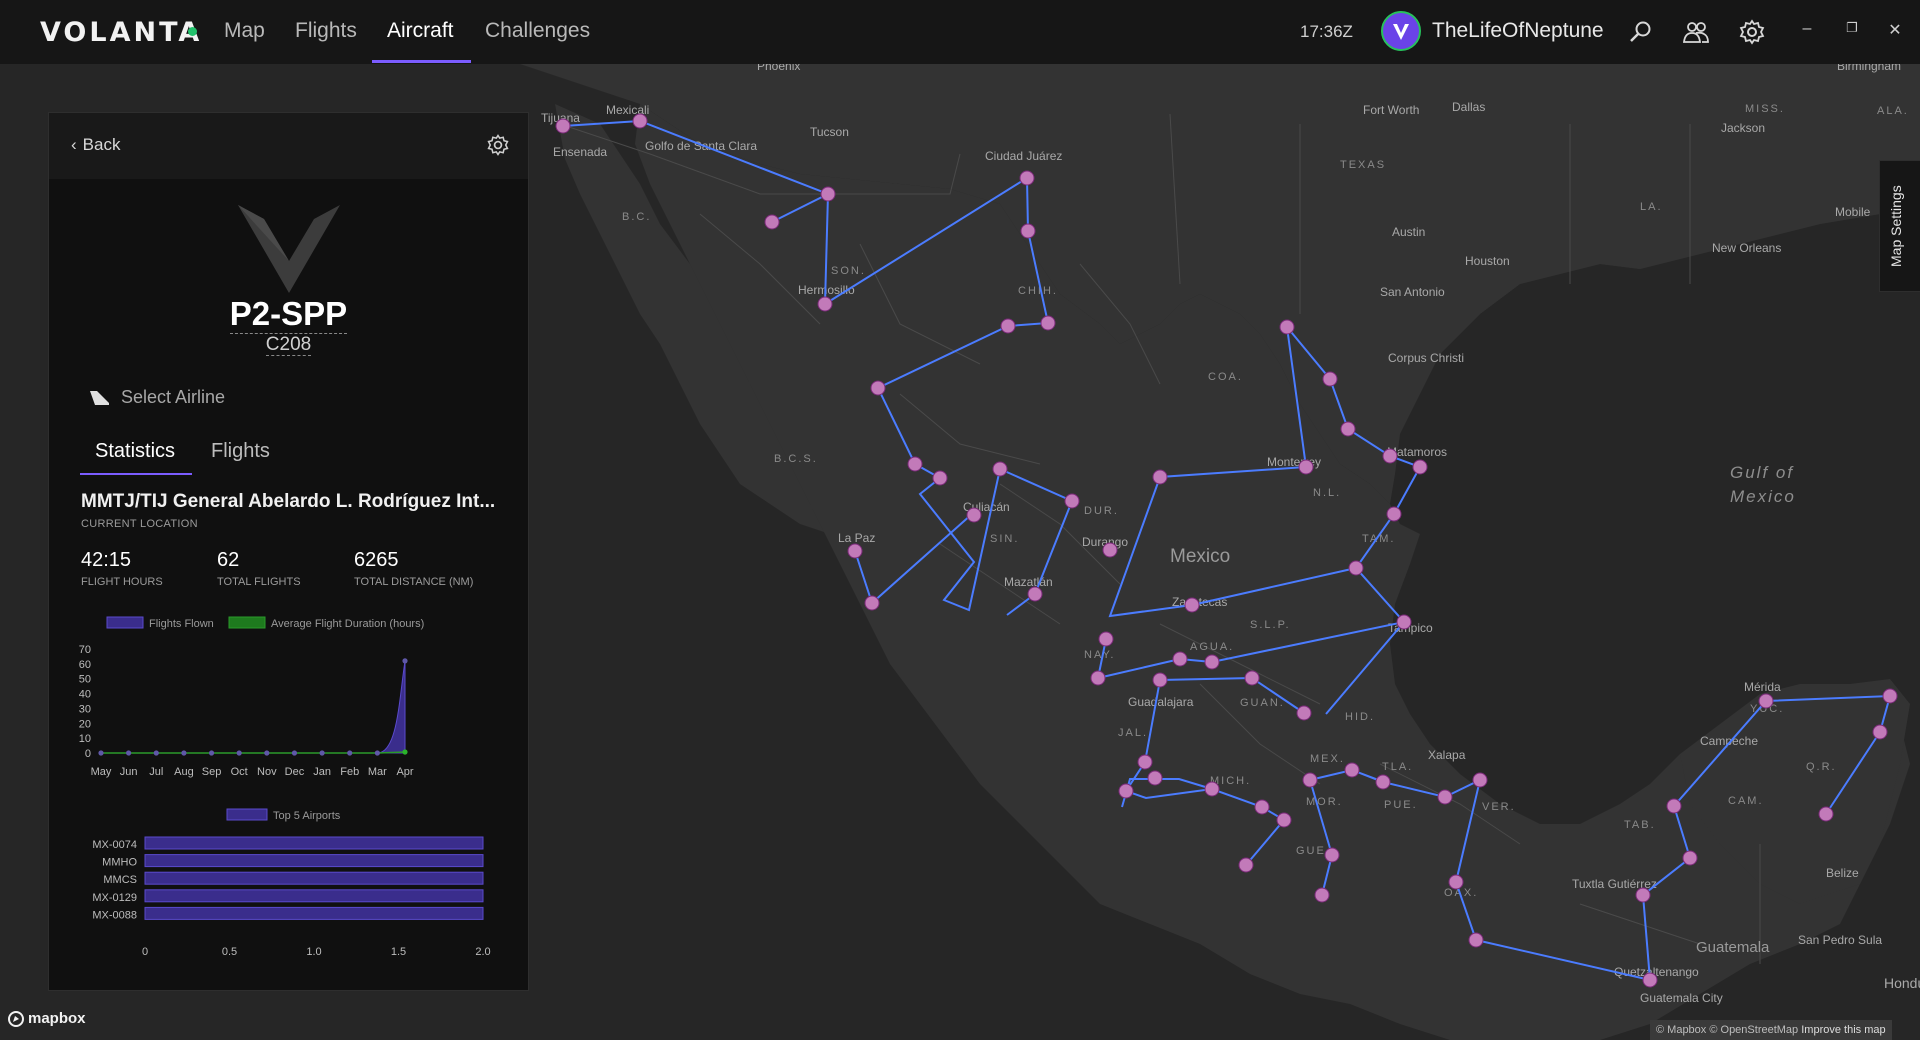 Image resolution: width=1920 pixels, height=1040 pixels. Describe the element at coordinates (157, 397) in the screenshot. I see `select-airline-button: Select Airline` at that location.